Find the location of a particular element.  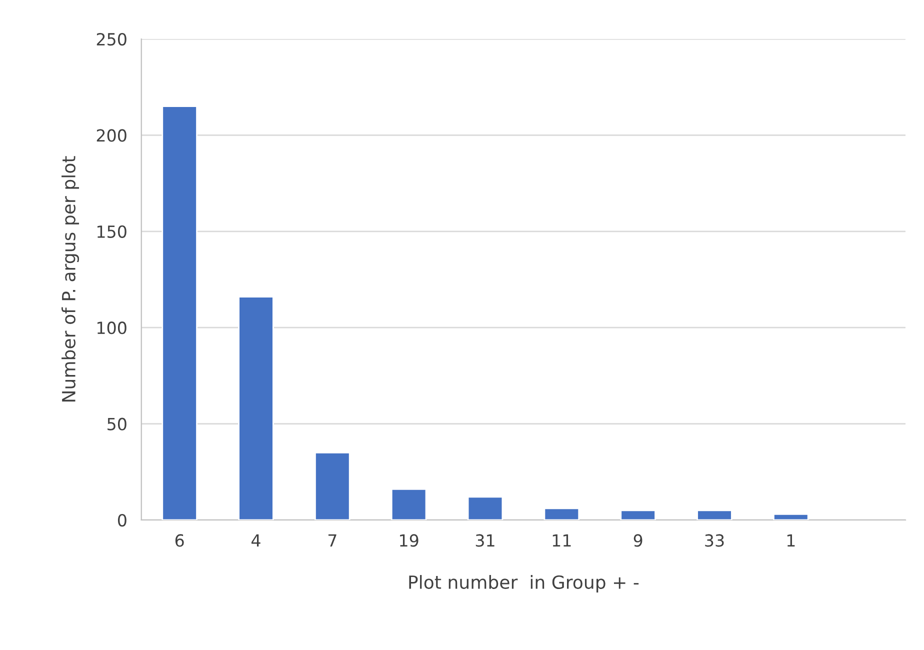

y-tick-label: 150 is located at coordinates (112, 231).